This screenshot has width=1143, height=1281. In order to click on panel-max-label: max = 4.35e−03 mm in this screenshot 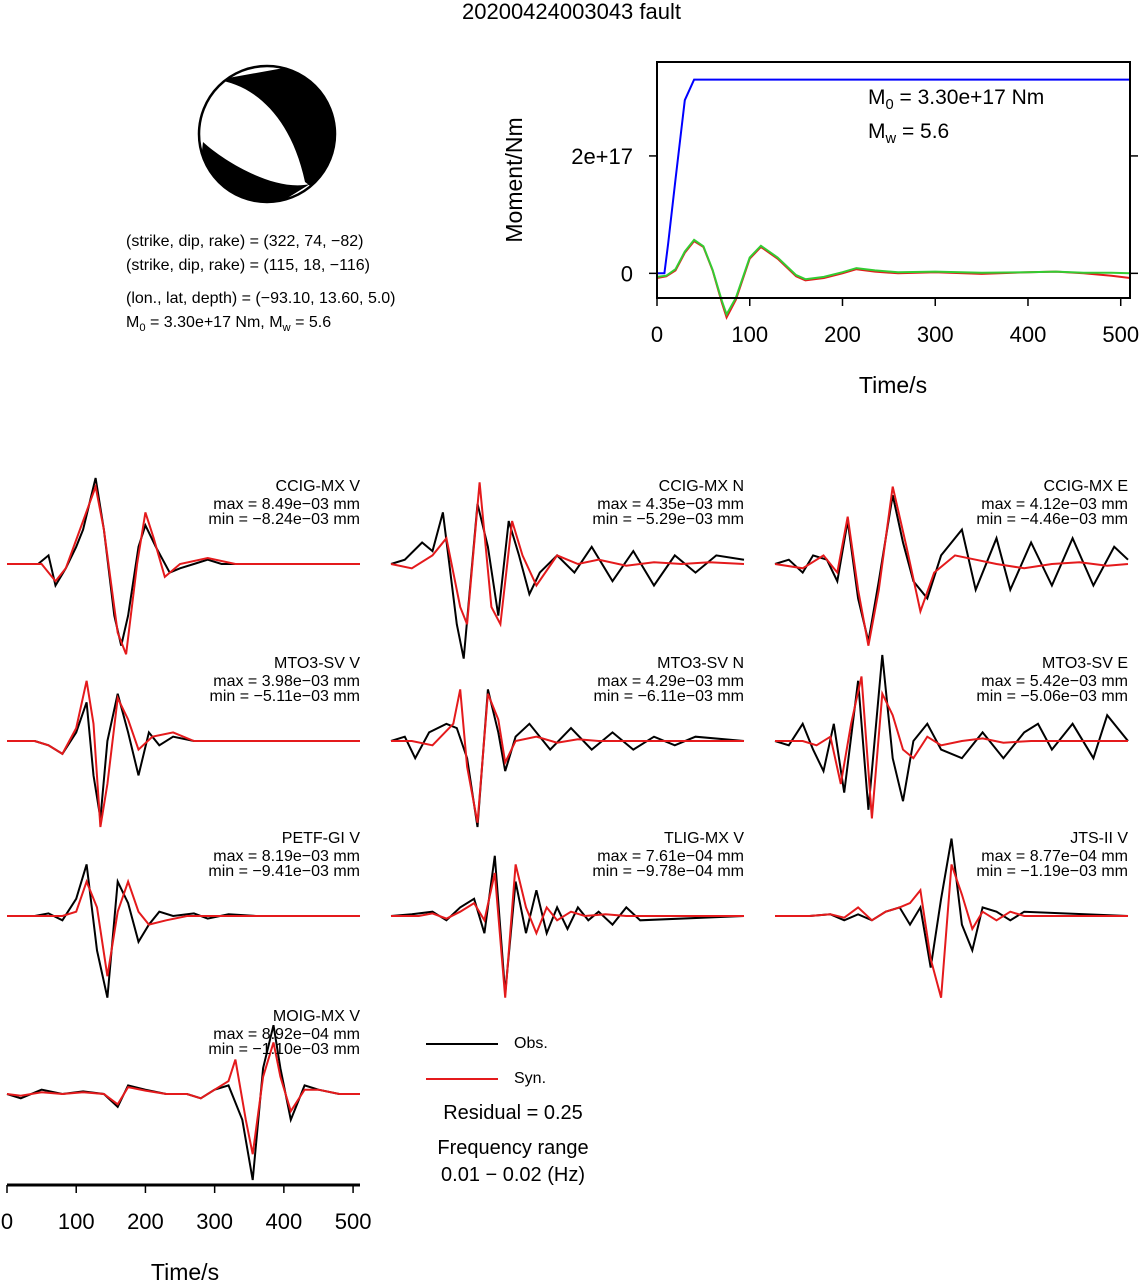, I will do `click(670, 504)`.